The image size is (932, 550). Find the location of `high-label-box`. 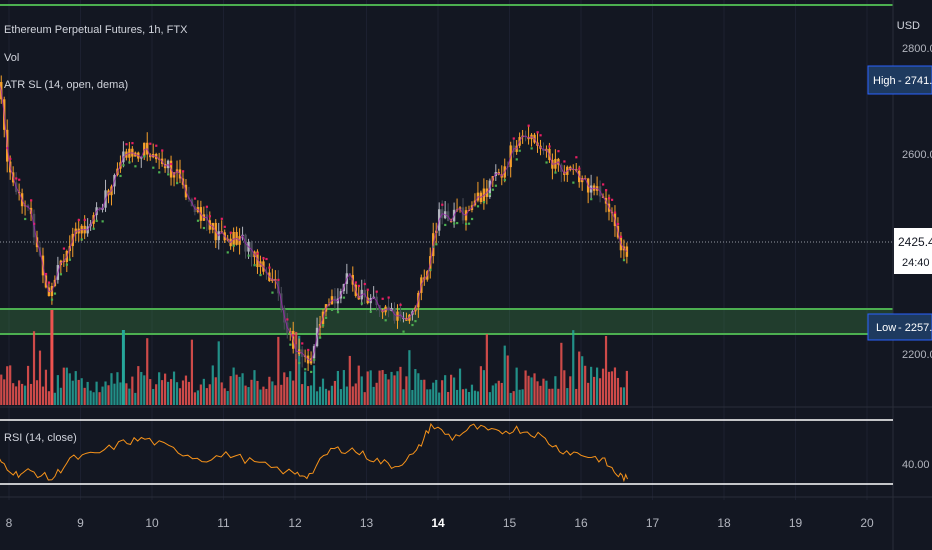

high-label-box is located at coordinates (899, 80).